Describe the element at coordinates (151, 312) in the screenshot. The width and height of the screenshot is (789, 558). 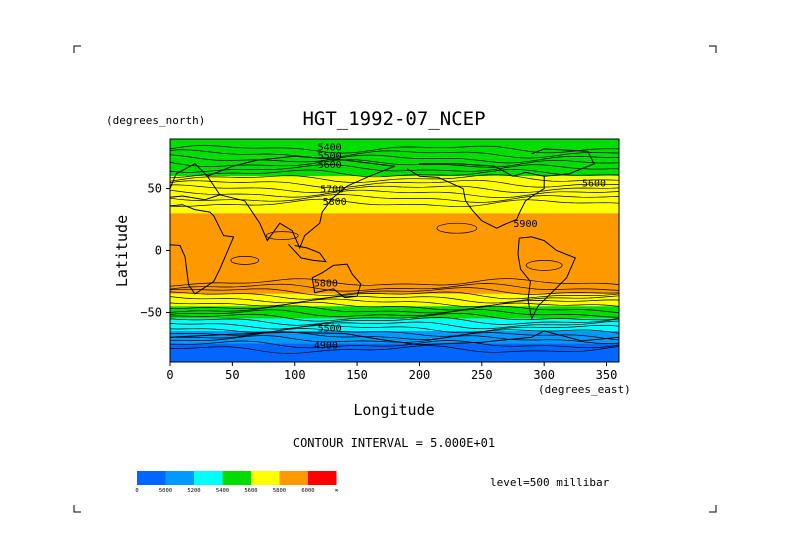
I see `y-tick-label: −50` at that location.